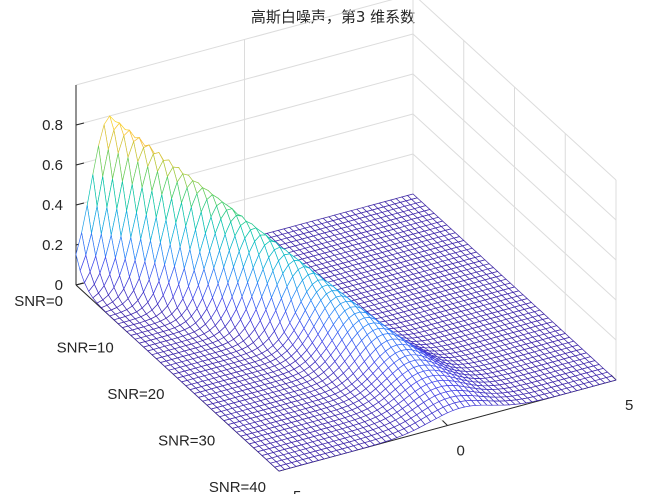 This screenshot has height=494, width=667. Describe the element at coordinates (135, 394) in the screenshot. I see `y-tick-label: SNR=20` at that location.